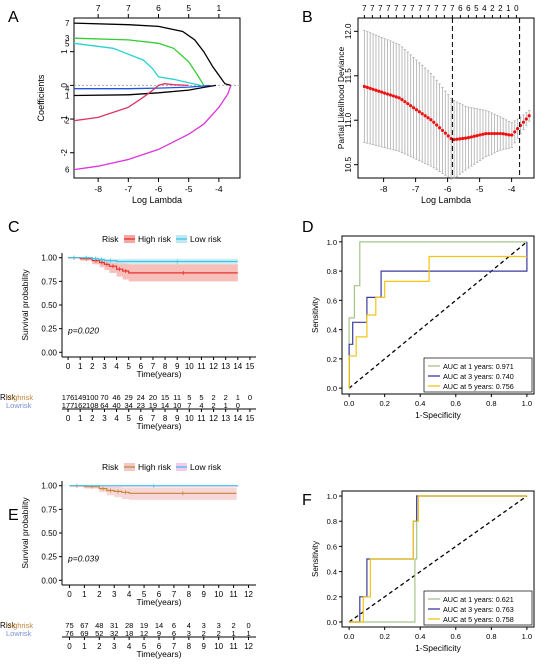  What do you see at coordinates (129, 397) in the screenshot?
I see `risk-count: 29` at bounding box center [129, 397].